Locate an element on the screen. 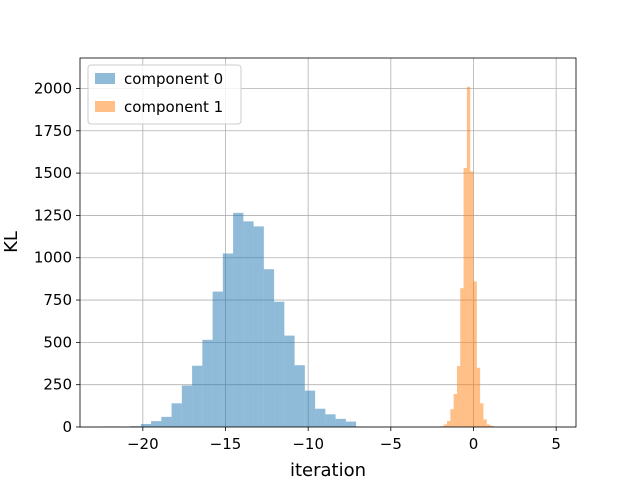 Image resolution: width=640 pixels, height=480 pixels. x-tick-label: −15 is located at coordinates (226, 444).